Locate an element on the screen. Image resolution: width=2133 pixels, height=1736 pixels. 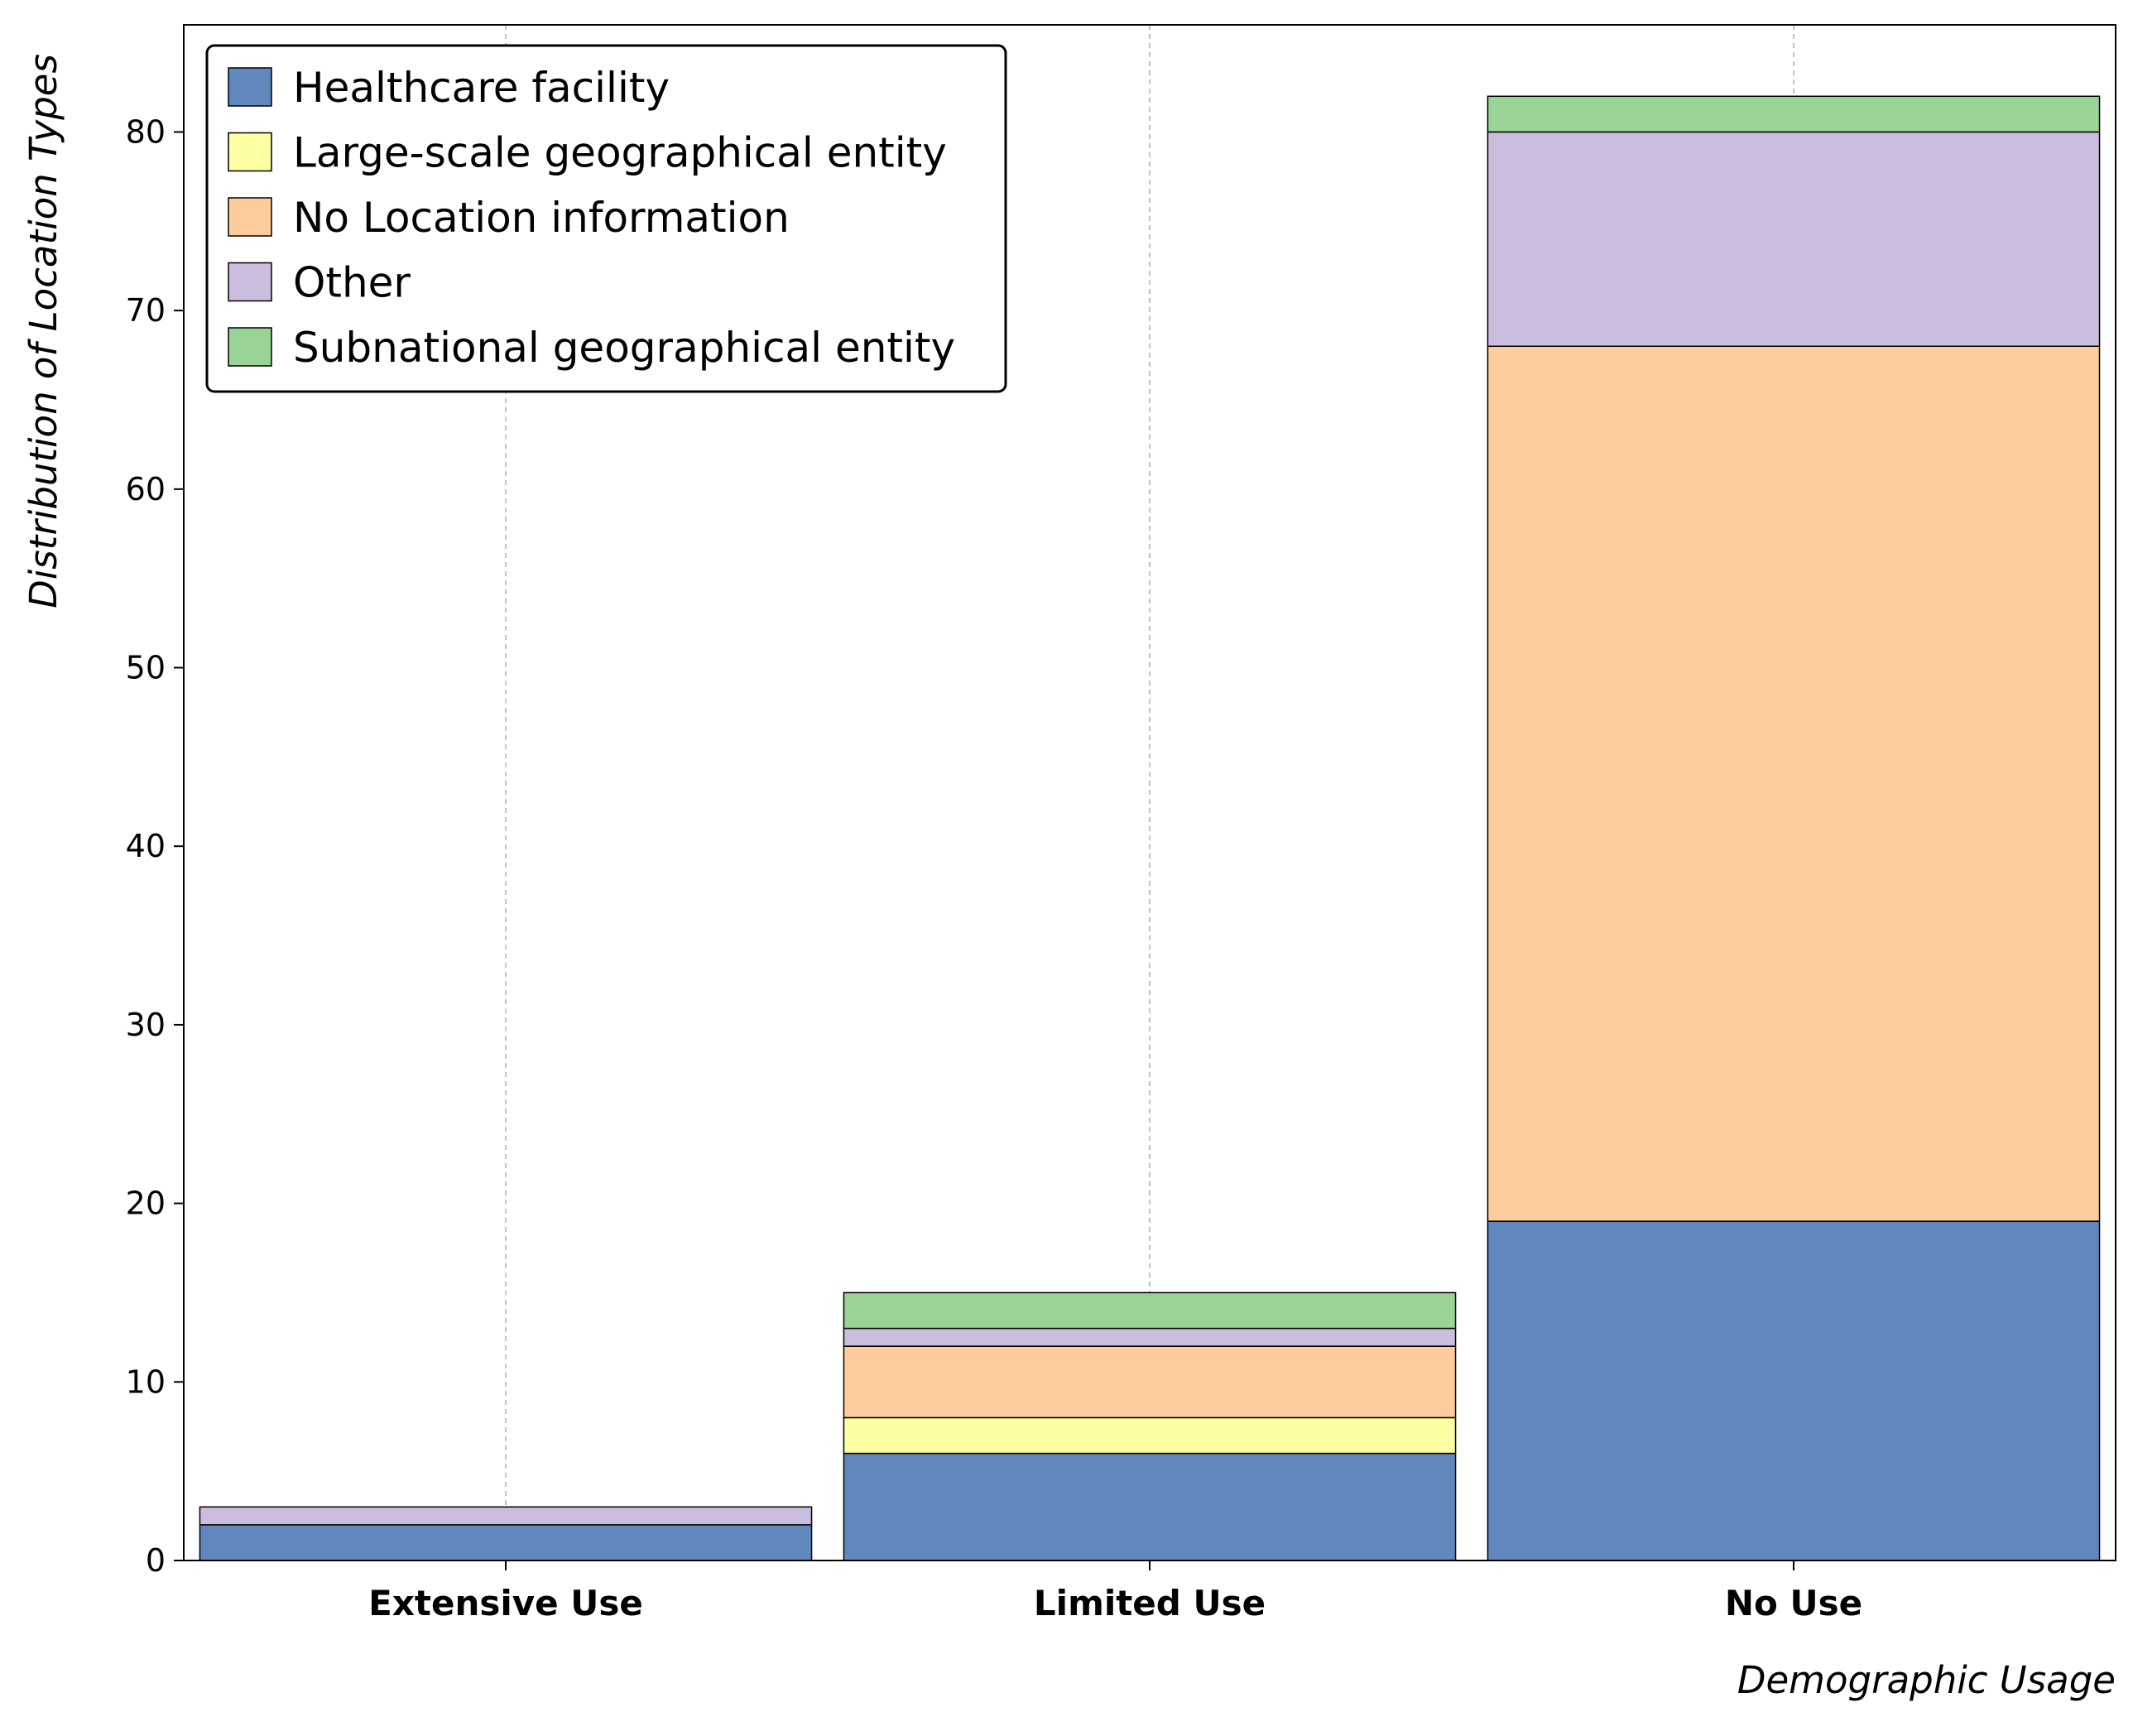
y-tick-label: 30 is located at coordinates (146, 1025).